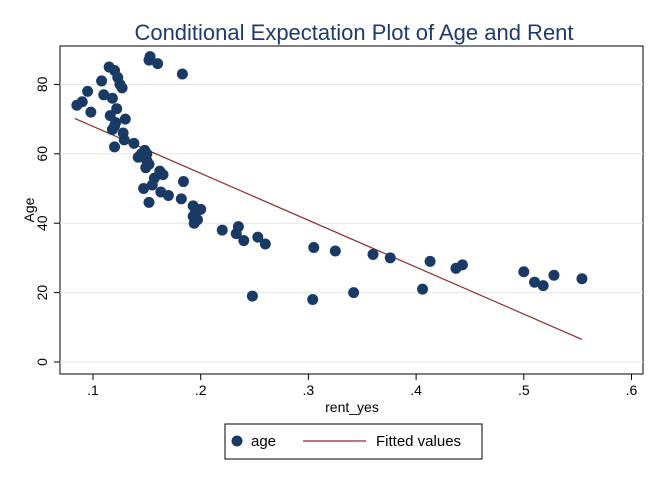 The width and height of the screenshot is (660, 480). I want to click on legend-label-fitted: Fitted values, so click(418, 441).